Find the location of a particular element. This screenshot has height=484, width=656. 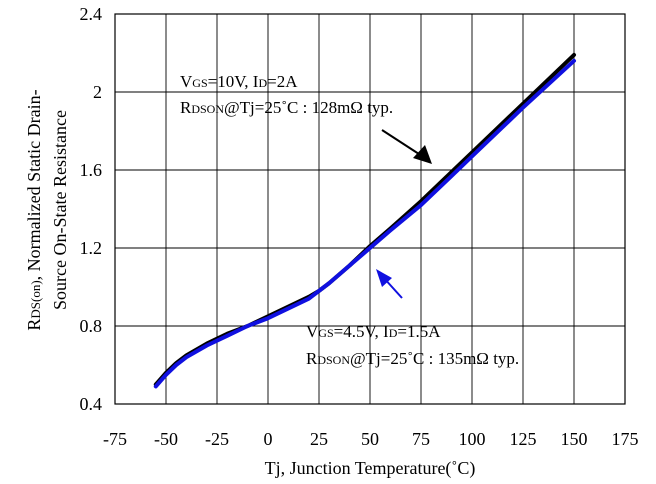

annotation-black-arrow is located at coordinates (406, 146).